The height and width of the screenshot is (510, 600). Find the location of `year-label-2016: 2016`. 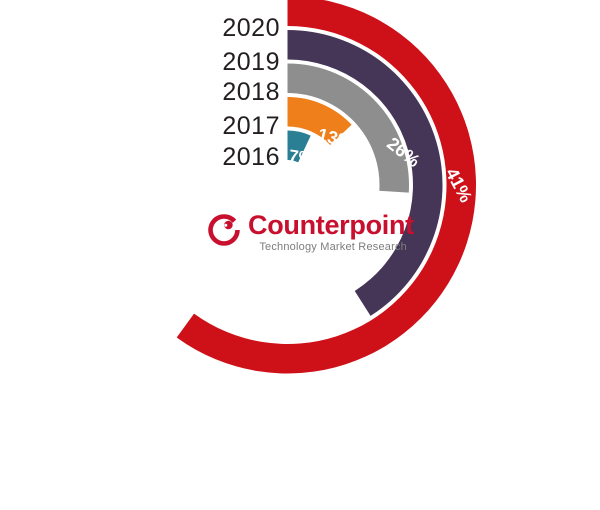

year-label-2016: 2016 is located at coordinates (251, 157).